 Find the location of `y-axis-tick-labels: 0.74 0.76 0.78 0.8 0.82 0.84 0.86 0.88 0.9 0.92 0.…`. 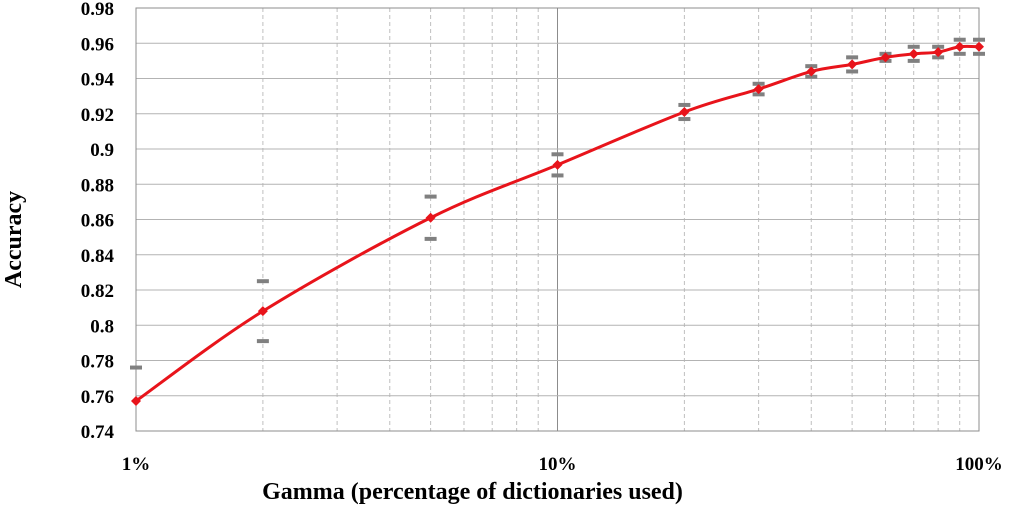

y-axis-tick-labels: 0.74 0.76 0.78 0.8 0.82 0.84 0.86 0.88 0.9 0.92 0.… is located at coordinates (98, 221).